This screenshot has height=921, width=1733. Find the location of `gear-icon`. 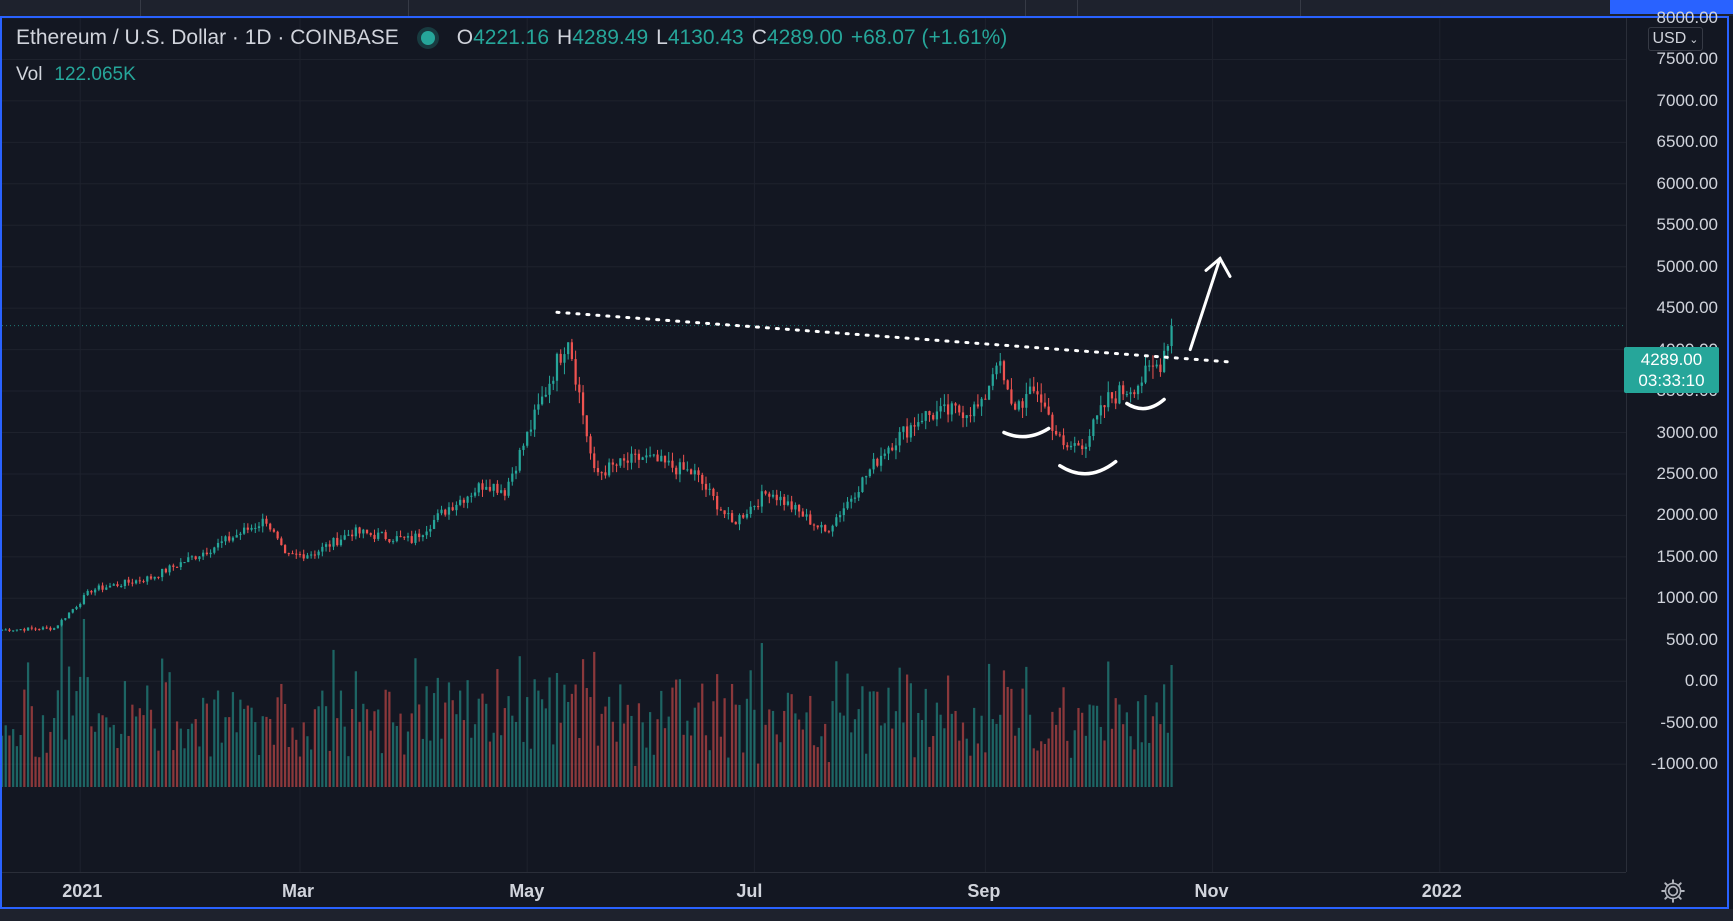

gear-icon is located at coordinates (1673, 891).